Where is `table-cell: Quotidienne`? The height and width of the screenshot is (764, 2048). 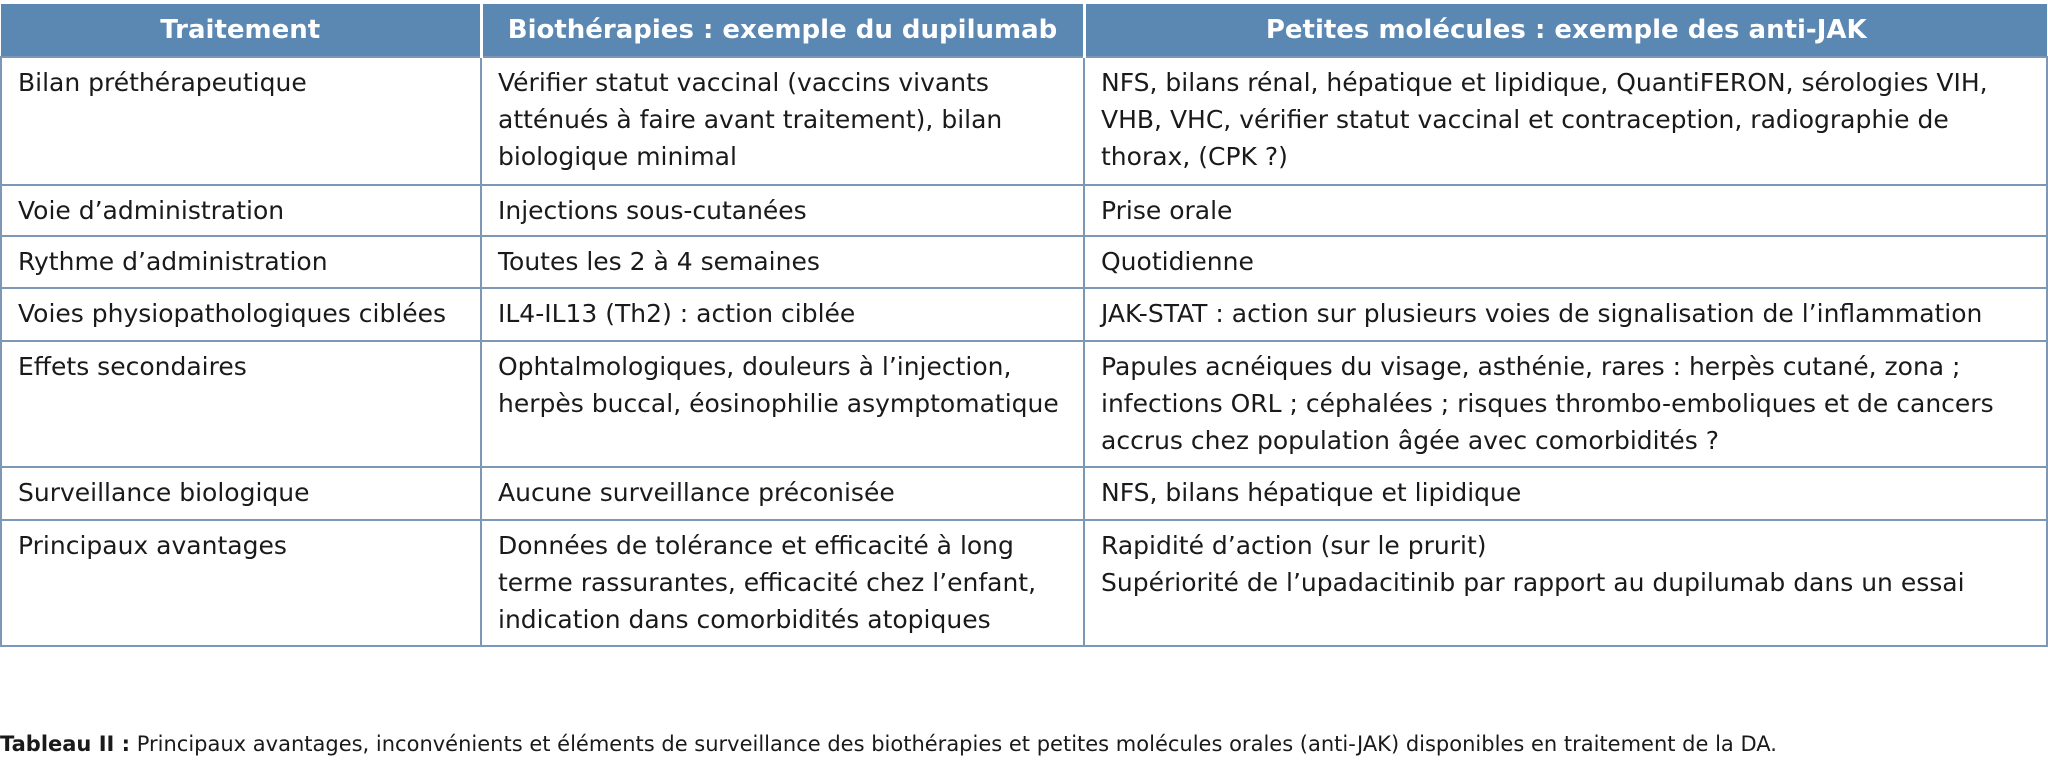 table-cell: Quotidienne is located at coordinates (1565, 262).